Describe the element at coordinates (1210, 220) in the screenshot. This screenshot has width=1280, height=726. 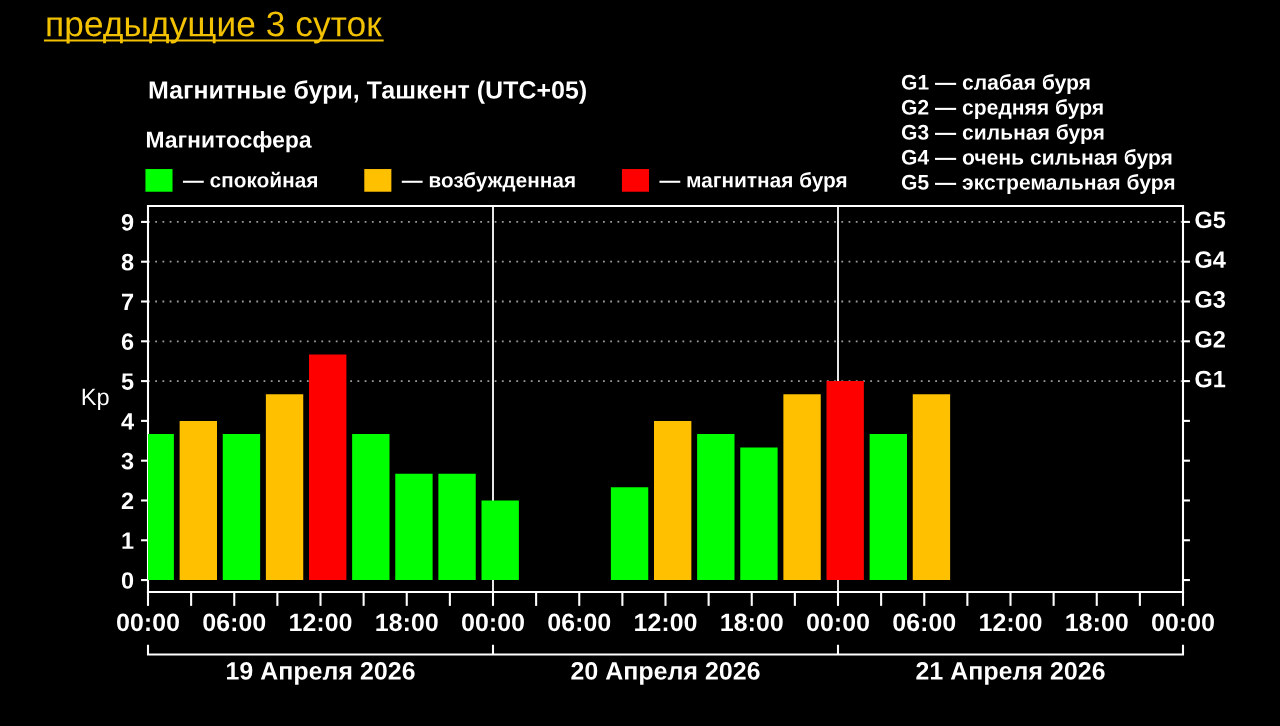
I see `ref-line-label: G5` at that location.